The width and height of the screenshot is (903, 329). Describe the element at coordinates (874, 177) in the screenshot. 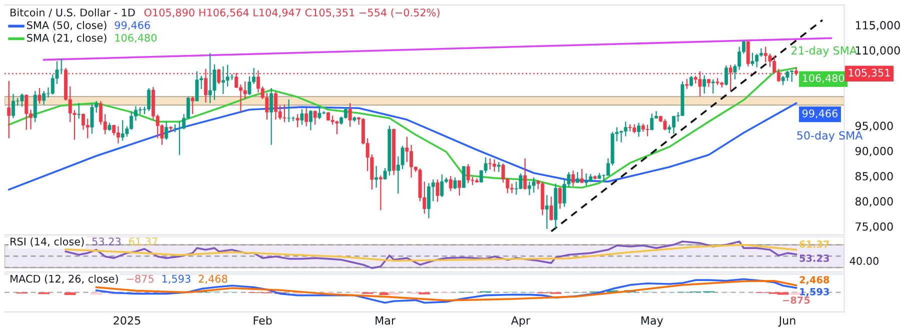

I see `y-tick-label: 85,000` at that location.